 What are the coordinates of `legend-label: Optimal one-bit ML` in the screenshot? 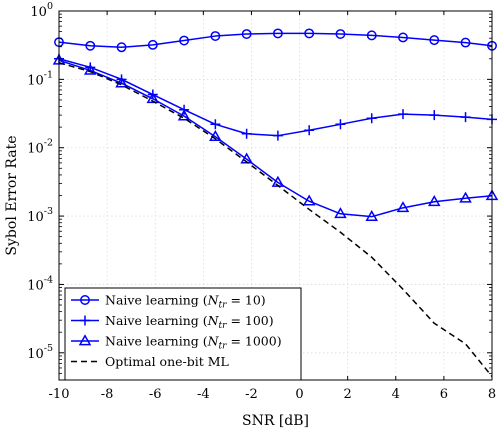 It's located at (167, 361).